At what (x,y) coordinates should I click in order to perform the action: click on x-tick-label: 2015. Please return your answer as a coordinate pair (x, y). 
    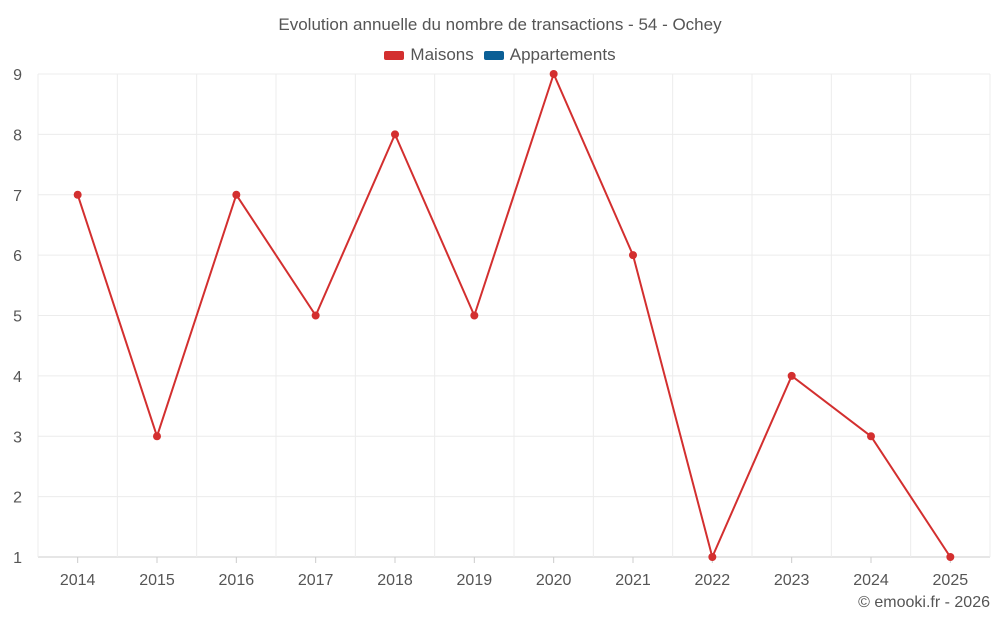
    Looking at the image, I should click on (157, 580).